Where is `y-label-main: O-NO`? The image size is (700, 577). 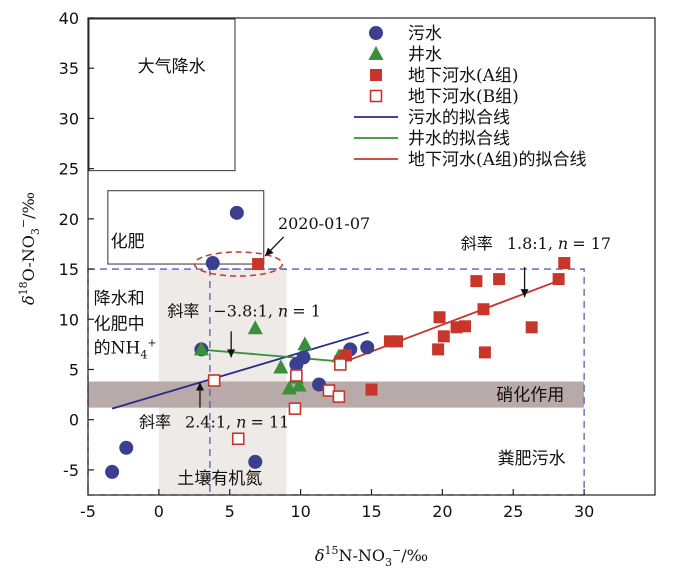
y-label-main: O-NO is located at coordinates (28, 258).